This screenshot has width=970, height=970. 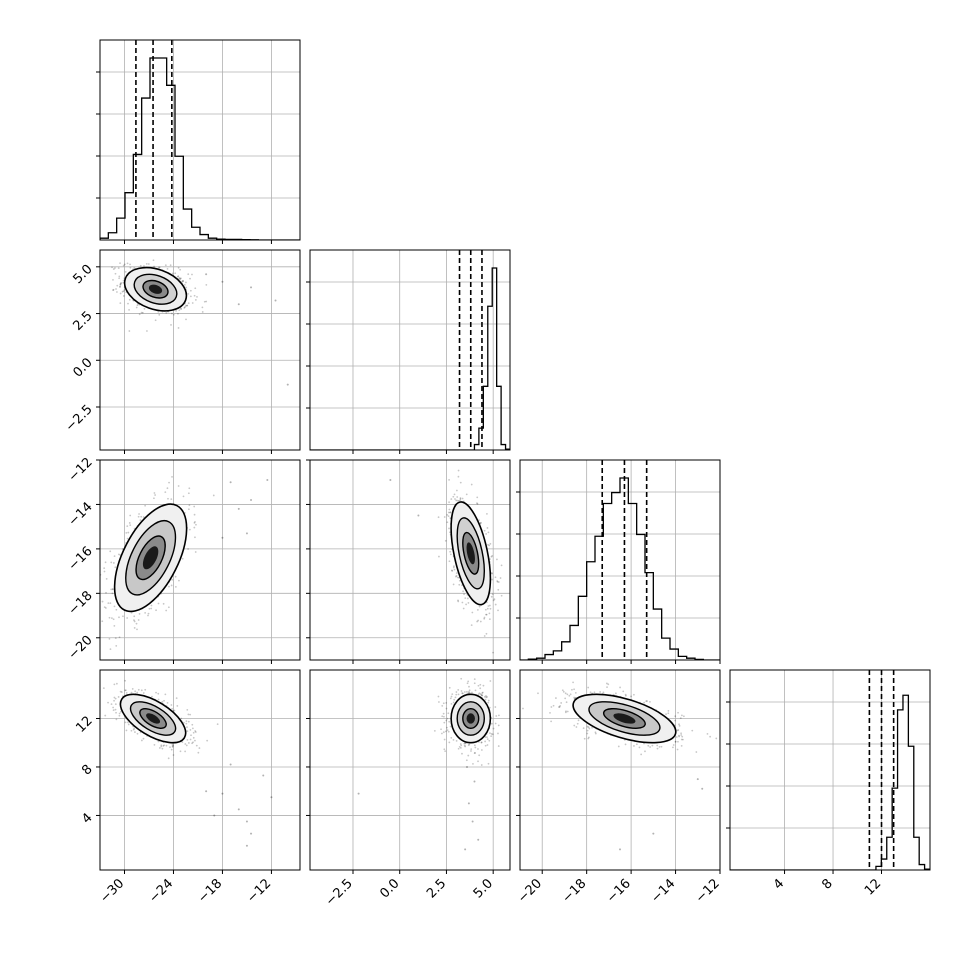 What do you see at coordinates (873, 887) in the screenshot?
I see `x-tick-label: 12` at bounding box center [873, 887].